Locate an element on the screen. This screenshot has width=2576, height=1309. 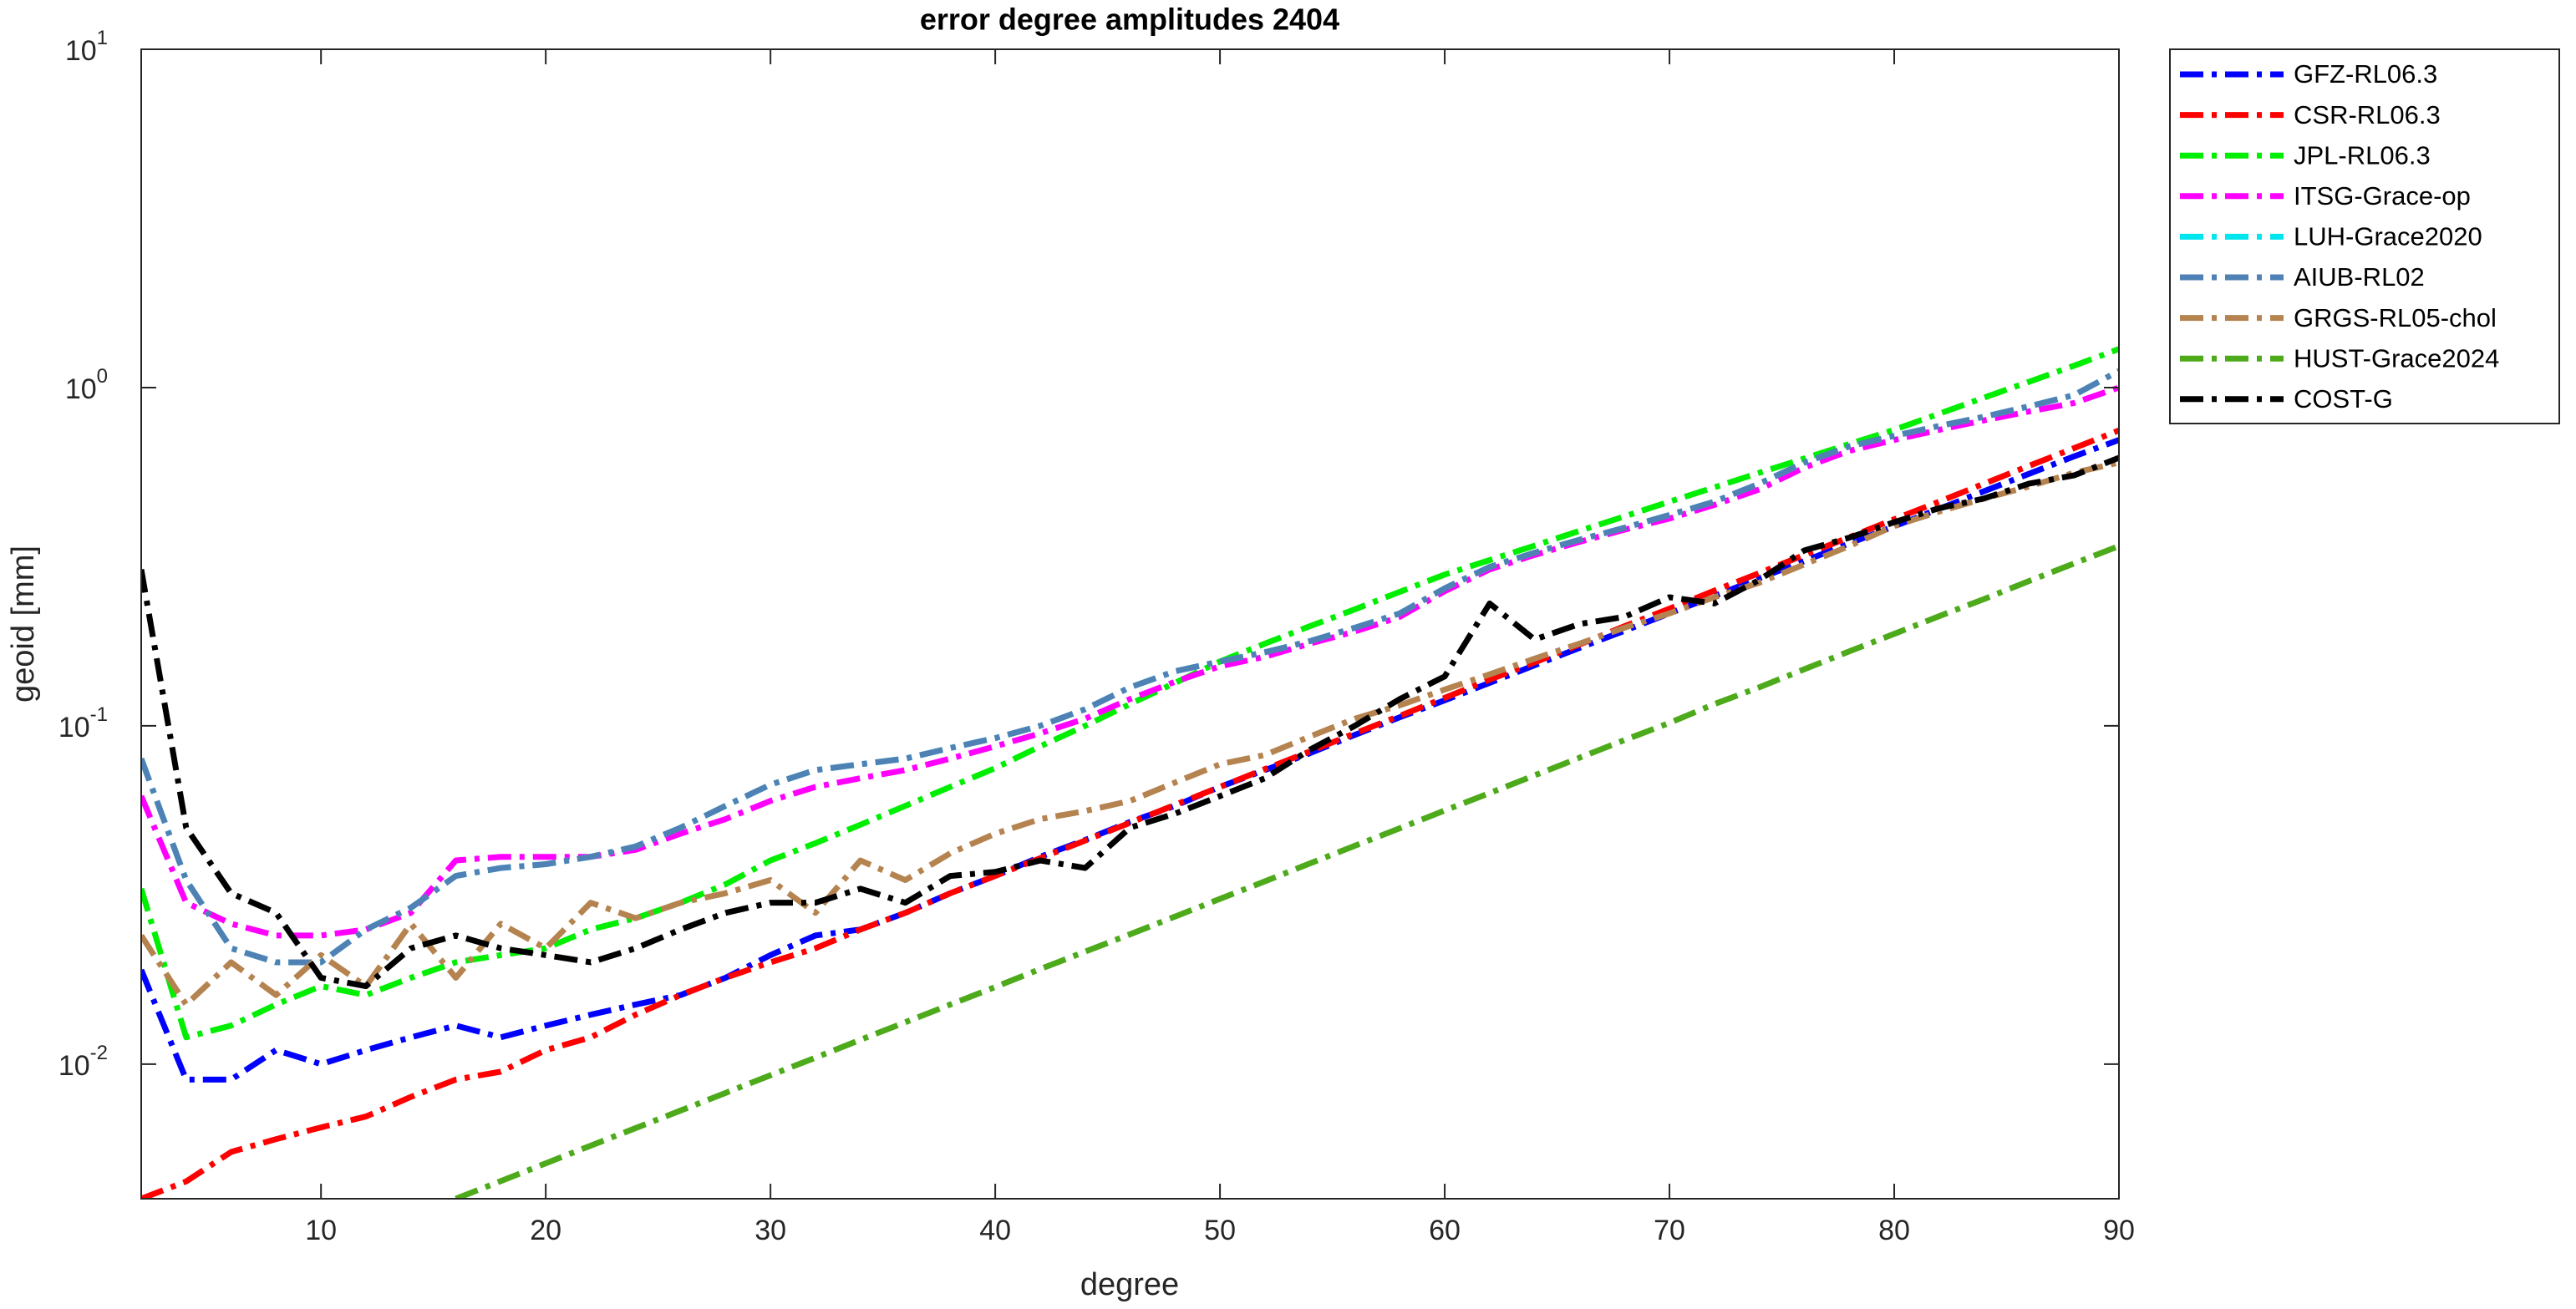
y-tick-label: 10⁻¹ is located at coordinates (83, 723).